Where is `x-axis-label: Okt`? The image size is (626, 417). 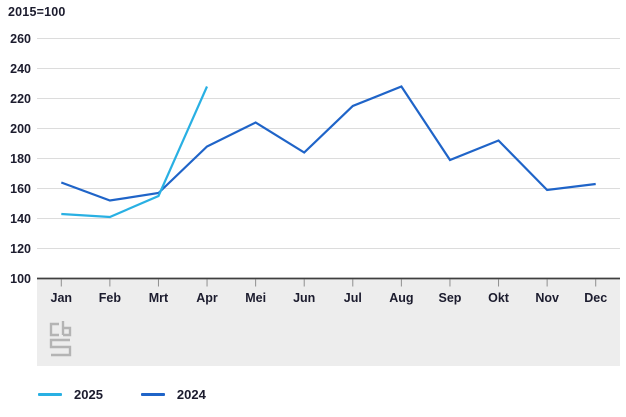 x-axis-label: Okt is located at coordinates (499, 298).